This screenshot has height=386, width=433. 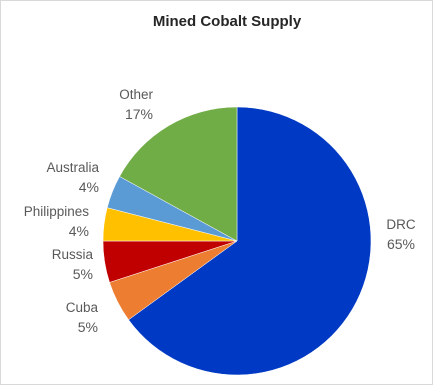 What do you see at coordinates (139, 114) in the screenshot?
I see `slice-value-other: 17%` at bounding box center [139, 114].